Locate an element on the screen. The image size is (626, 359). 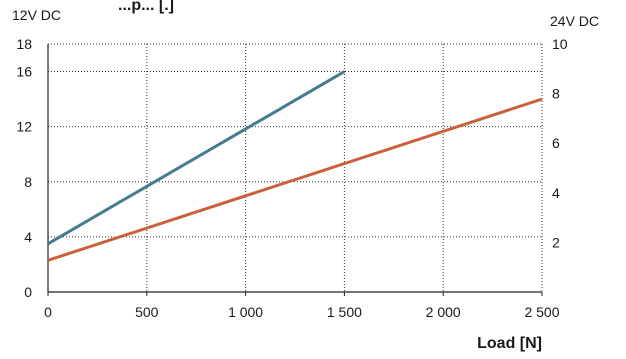
x-tick-label: 1 500 is located at coordinates (344, 312).